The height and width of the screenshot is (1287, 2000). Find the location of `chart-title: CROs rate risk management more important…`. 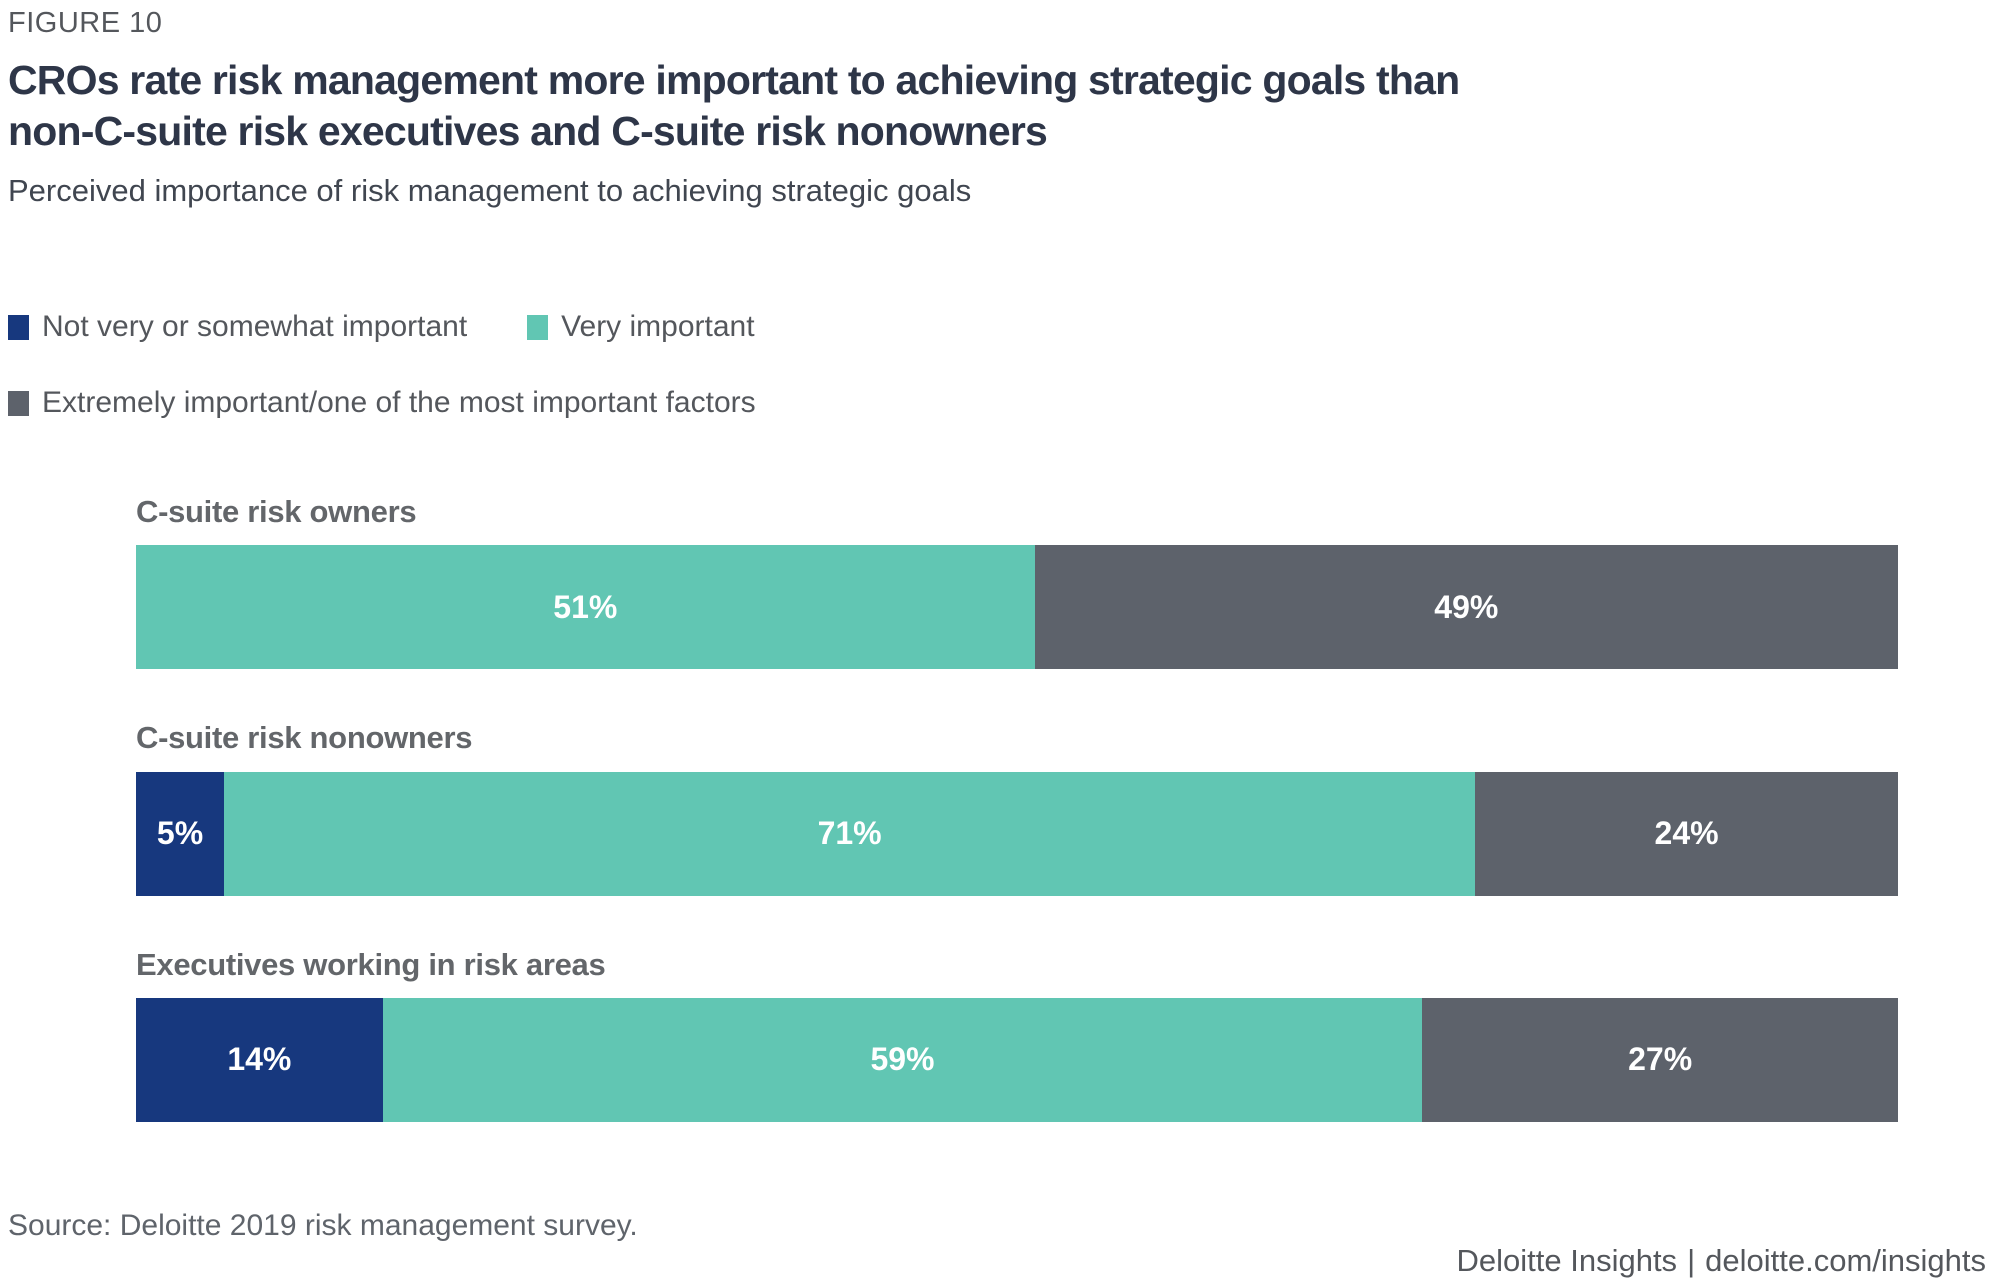

chart-title: CROs rate risk management more important… is located at coordinates (997, 106).